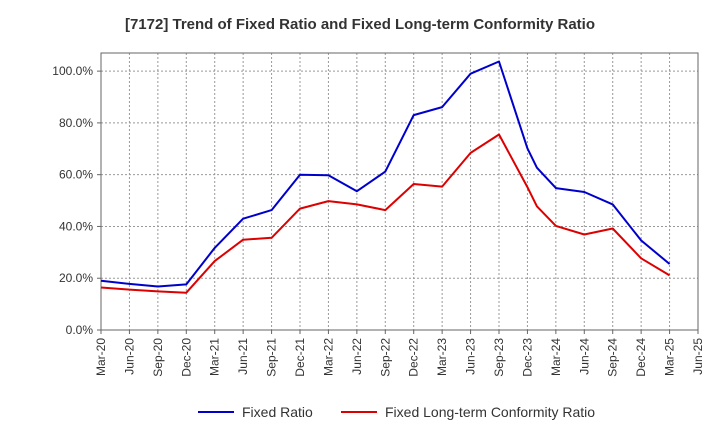 The width and height of the screenshot is (720, 440). I want to click on x-tick-label: Sep-20, so click(158, 357).